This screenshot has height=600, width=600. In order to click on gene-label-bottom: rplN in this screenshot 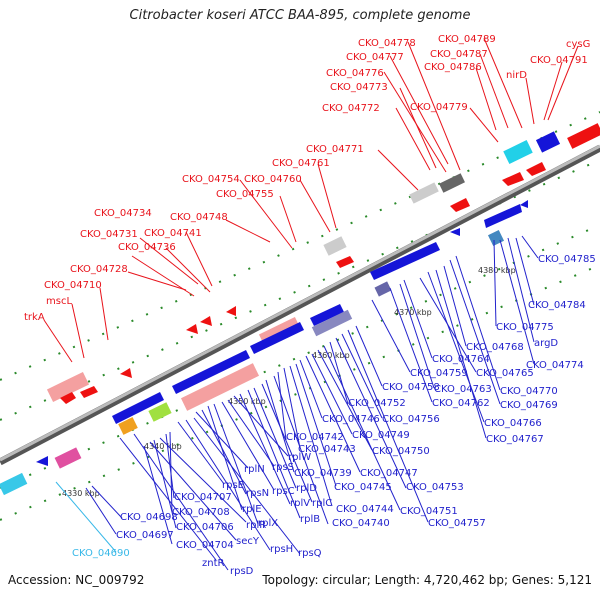, I will do `click(254, 469)`.